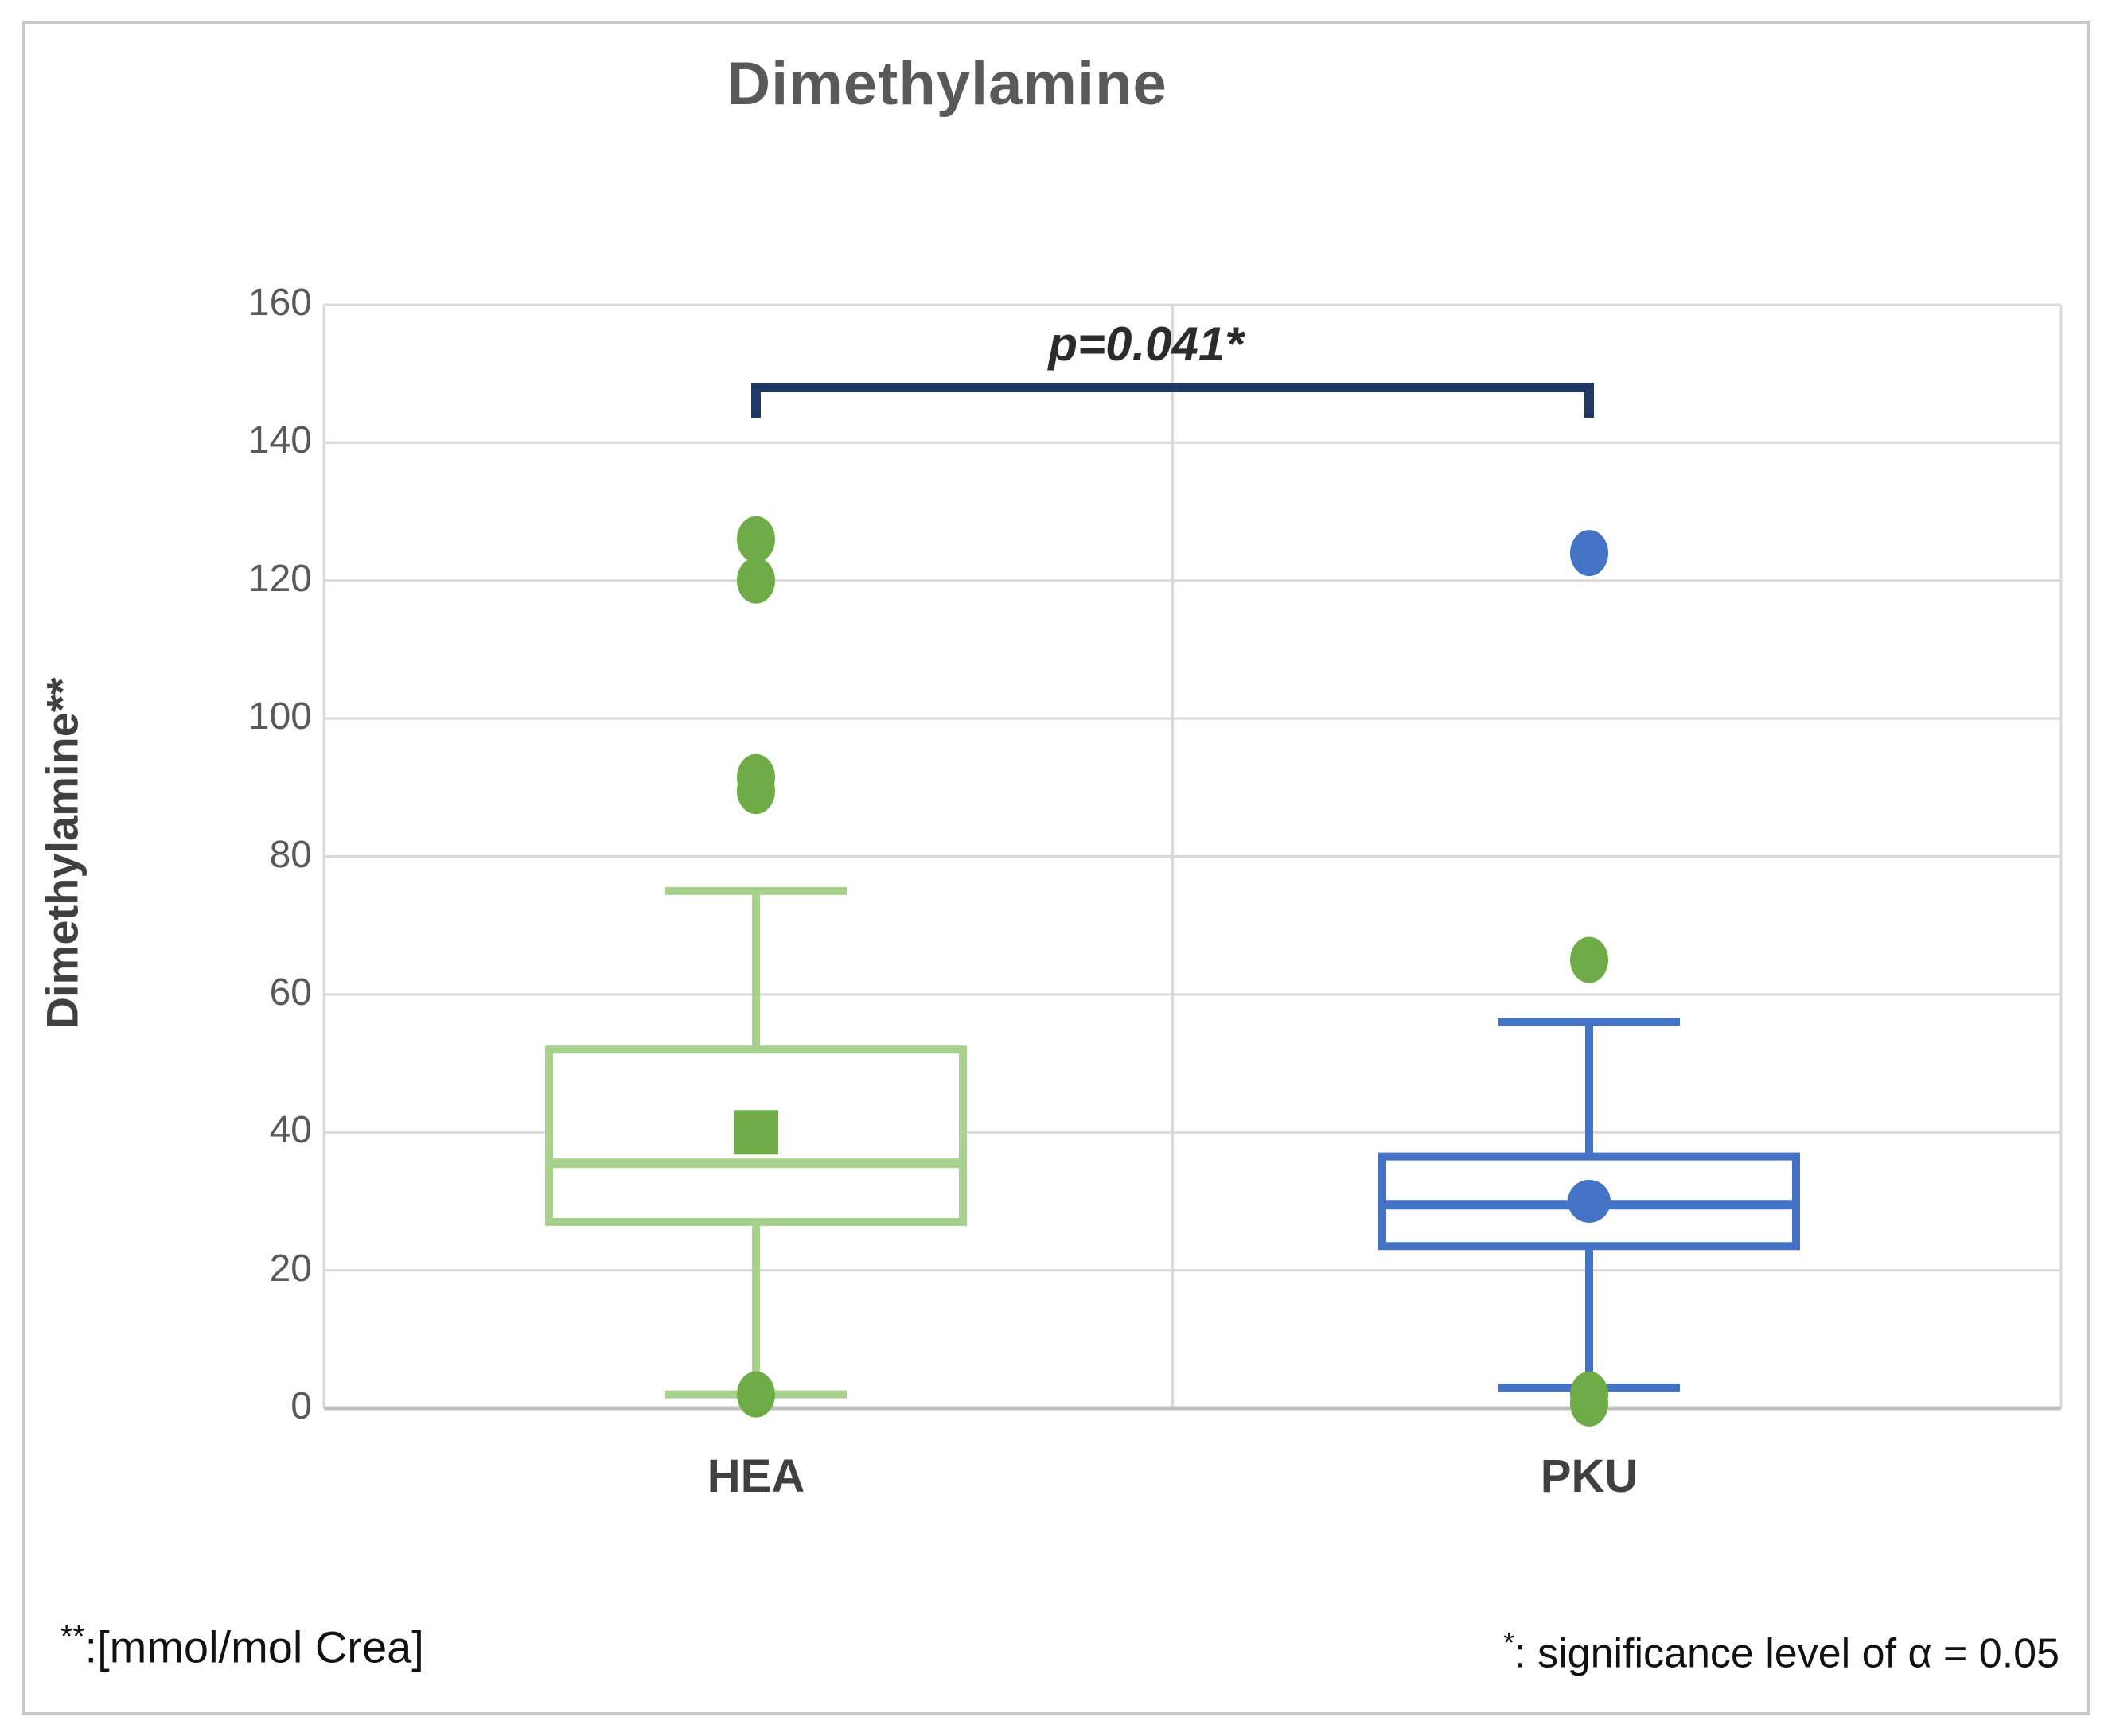 Image resolution: width=2112 pixels, height=1736 pixels. I want to click on pku-mean-marker, so click(1589, 1201).